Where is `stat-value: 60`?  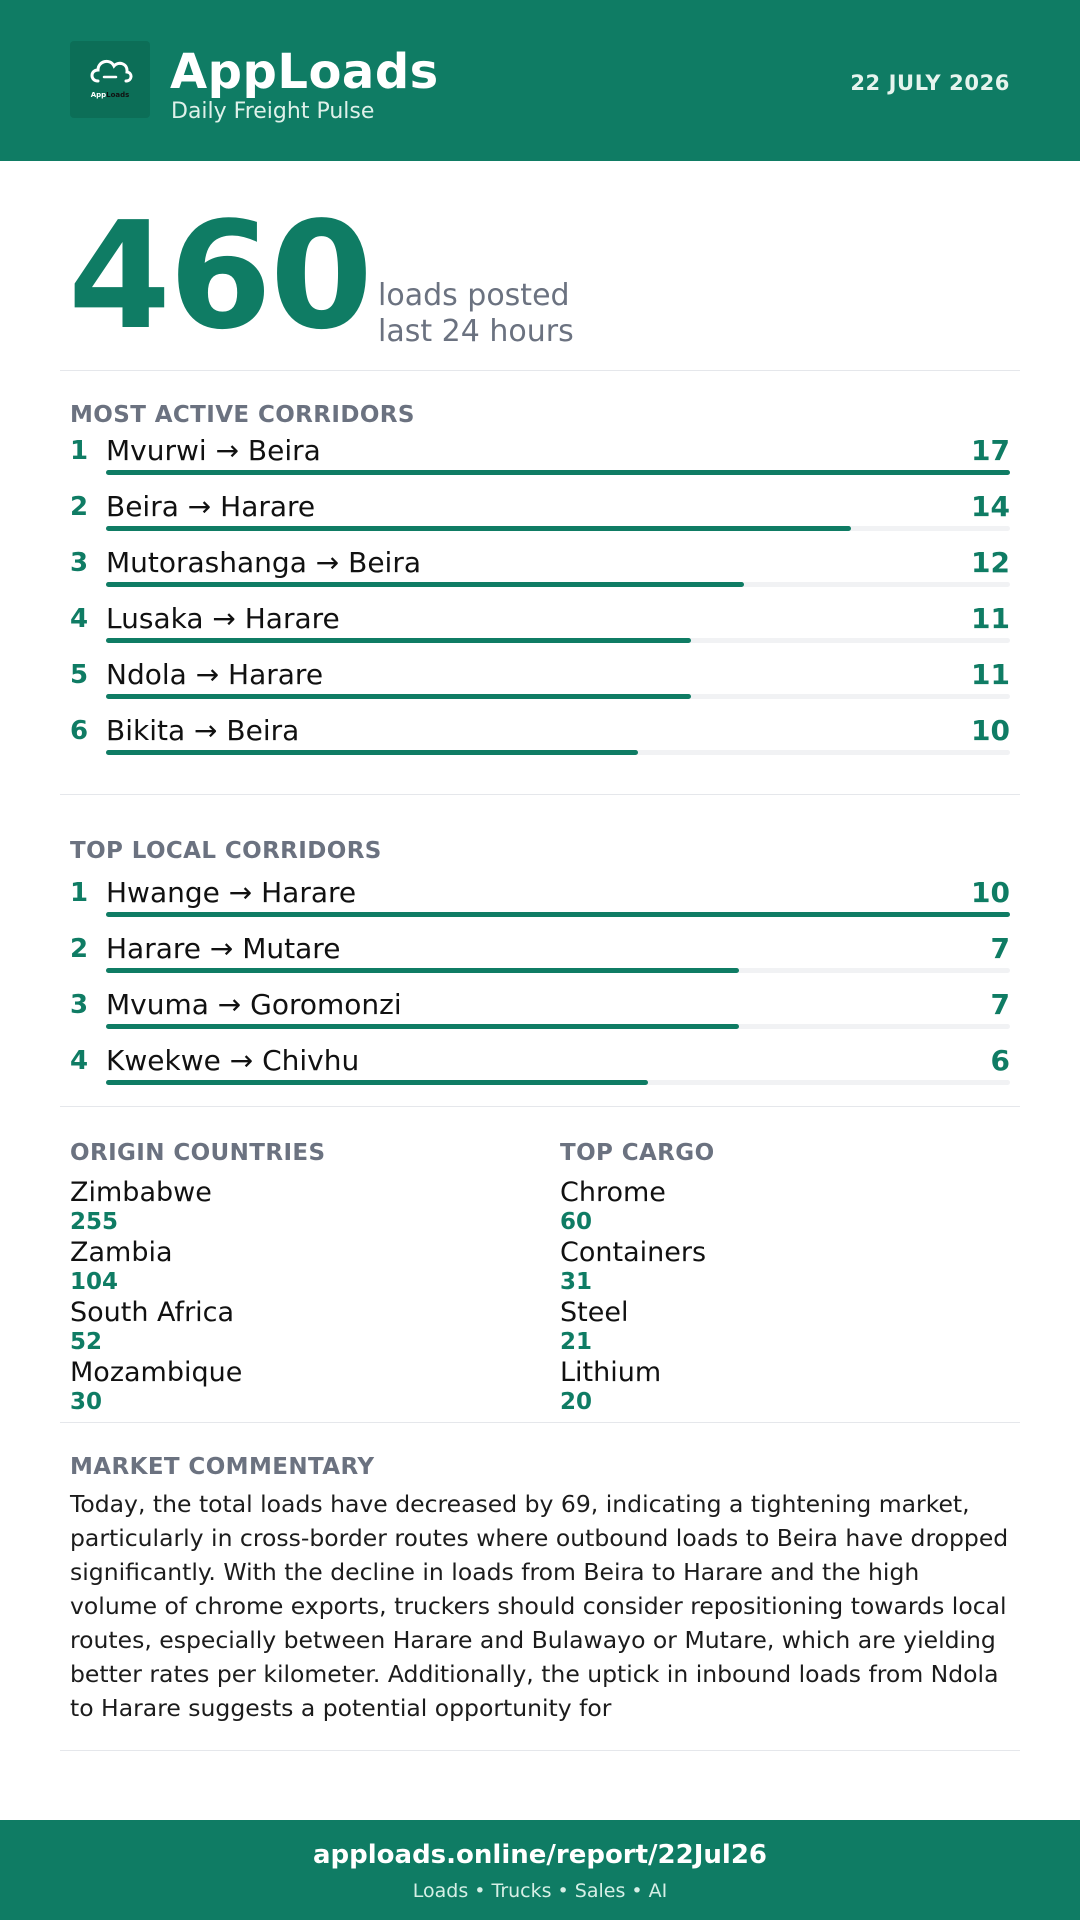 stat-value: 60 is located at coordinates (576, 1222).